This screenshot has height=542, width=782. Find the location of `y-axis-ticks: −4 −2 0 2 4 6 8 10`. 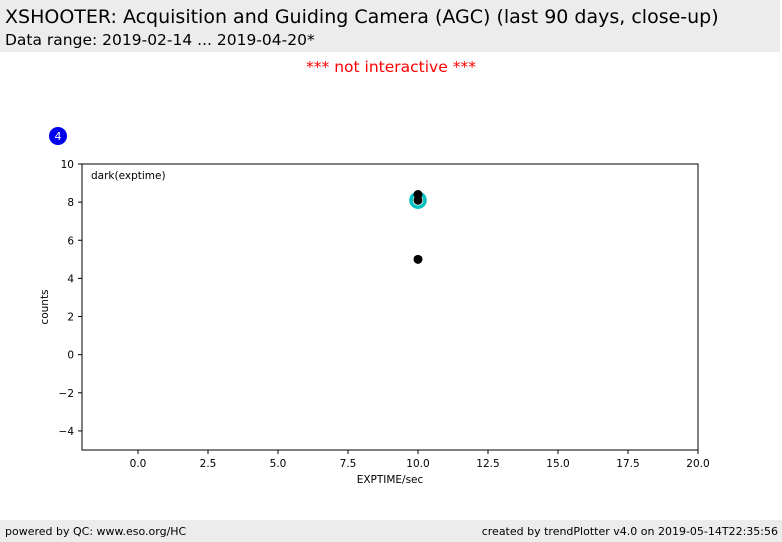

y-axis-ticks: −4 −2 0 2 4 6 8 10 is located at coordinates (70, 298).